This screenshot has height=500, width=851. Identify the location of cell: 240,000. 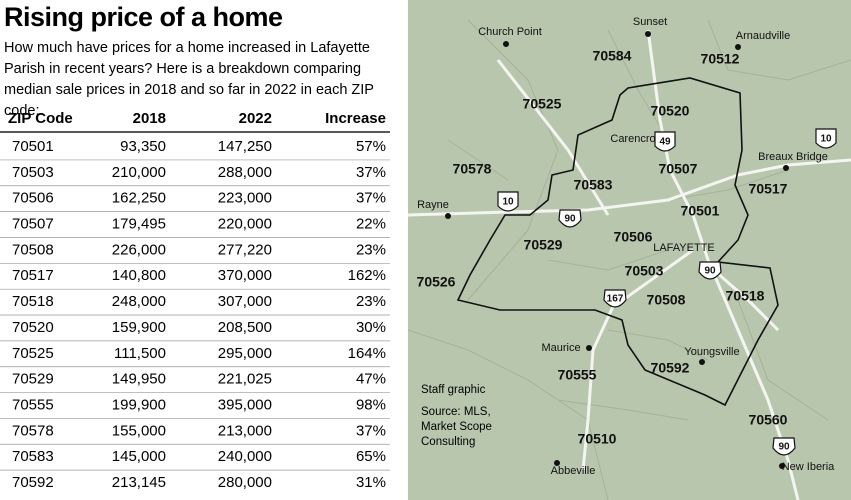
(245, 456).